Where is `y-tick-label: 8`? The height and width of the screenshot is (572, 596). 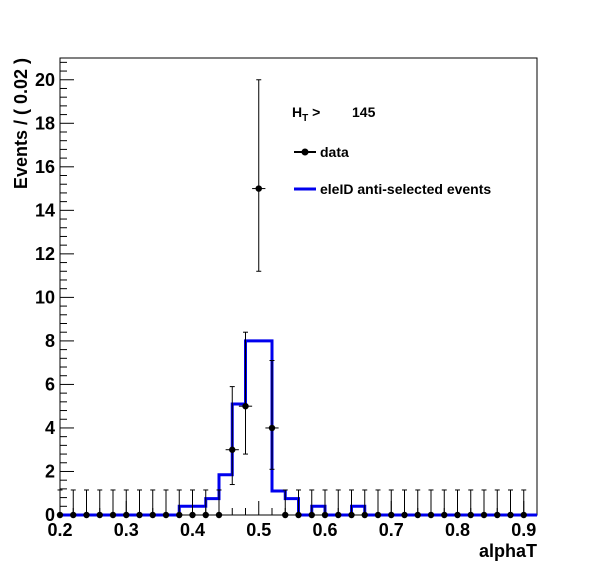
y-tick-label: 8 is located at coordinates (50, 341).